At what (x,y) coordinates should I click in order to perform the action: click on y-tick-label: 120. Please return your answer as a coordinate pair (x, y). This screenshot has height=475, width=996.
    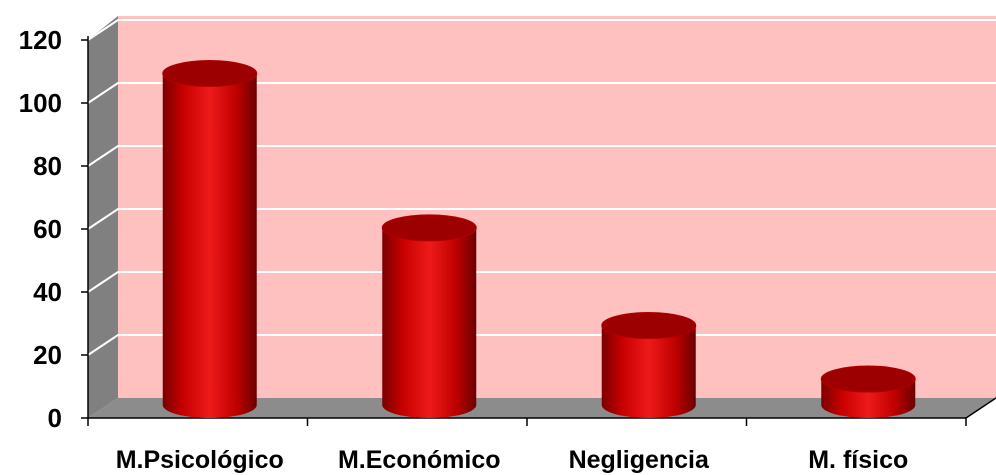
    Looking at the image, I should click on (40, 40).